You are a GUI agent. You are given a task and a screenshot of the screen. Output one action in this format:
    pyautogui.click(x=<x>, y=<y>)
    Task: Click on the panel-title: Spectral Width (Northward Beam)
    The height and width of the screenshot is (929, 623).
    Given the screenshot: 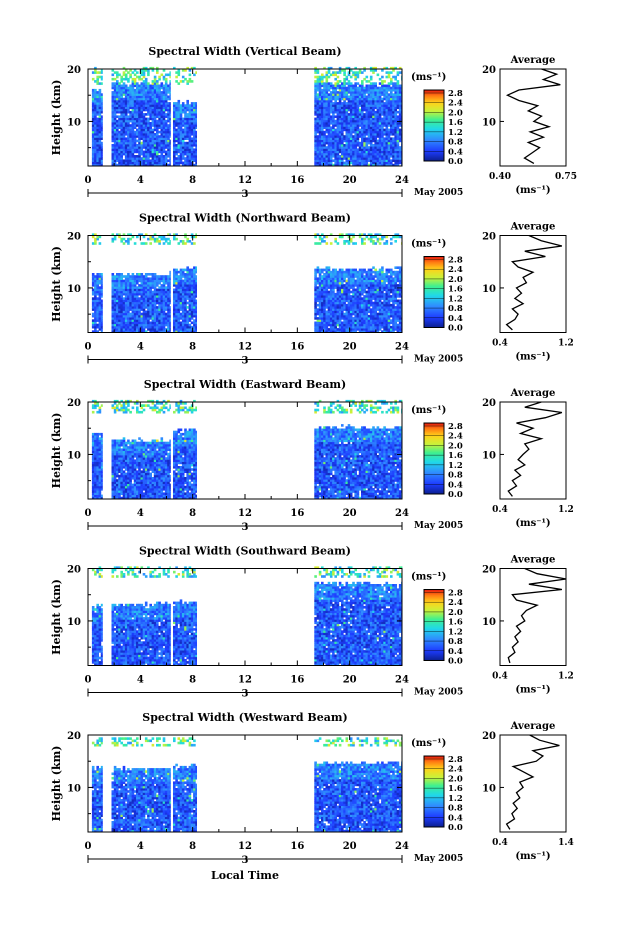 What is the action you would take?
    pyautogui.click(x=245, y=218)
    